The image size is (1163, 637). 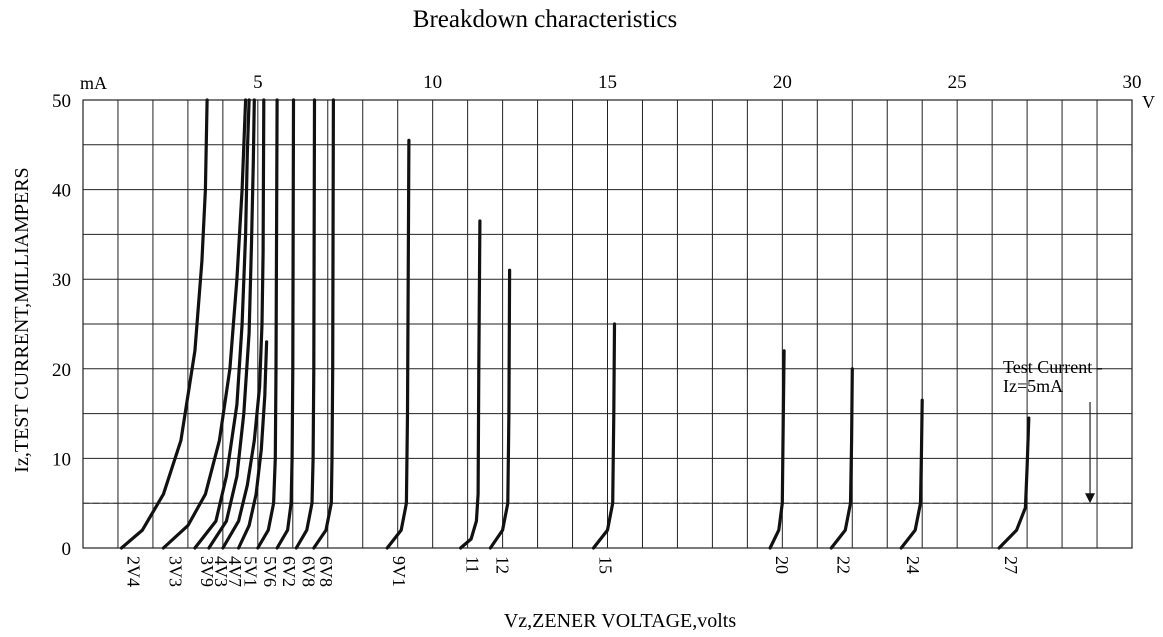 What do you see at coordinates (398, 344) in the screenshot?
I see `curve-9v1` at bounding box center [398, 344].